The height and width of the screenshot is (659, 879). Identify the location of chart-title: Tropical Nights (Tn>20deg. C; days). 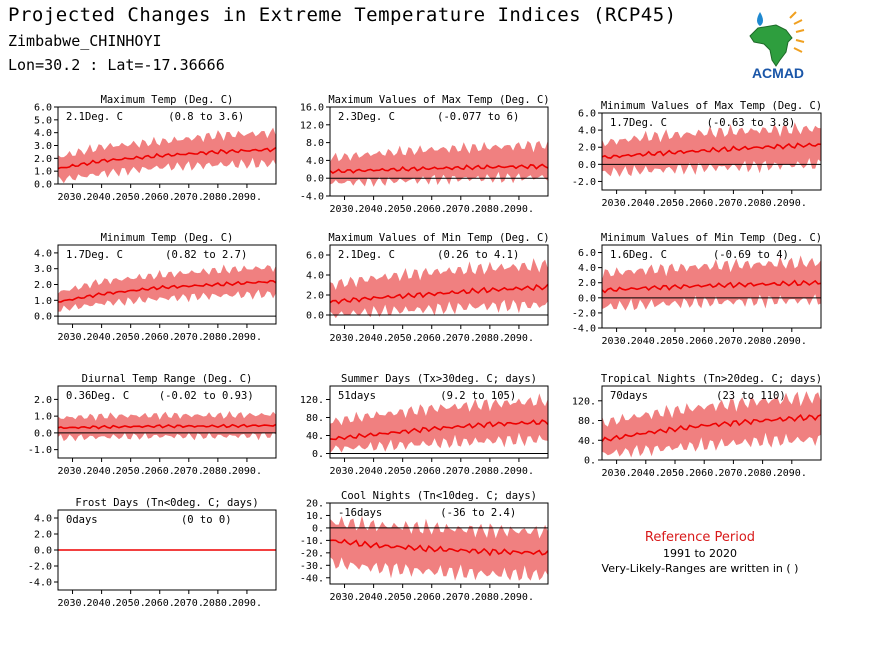
(711, 379).